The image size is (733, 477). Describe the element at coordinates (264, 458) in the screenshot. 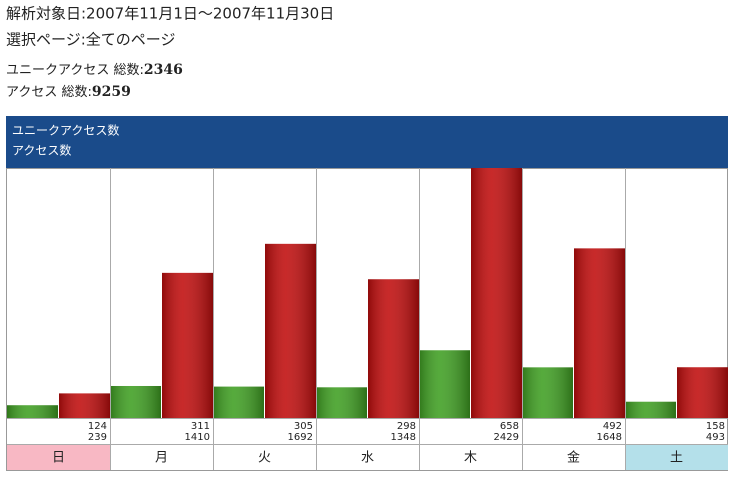

I see `x-tick-label: 火` at that location.